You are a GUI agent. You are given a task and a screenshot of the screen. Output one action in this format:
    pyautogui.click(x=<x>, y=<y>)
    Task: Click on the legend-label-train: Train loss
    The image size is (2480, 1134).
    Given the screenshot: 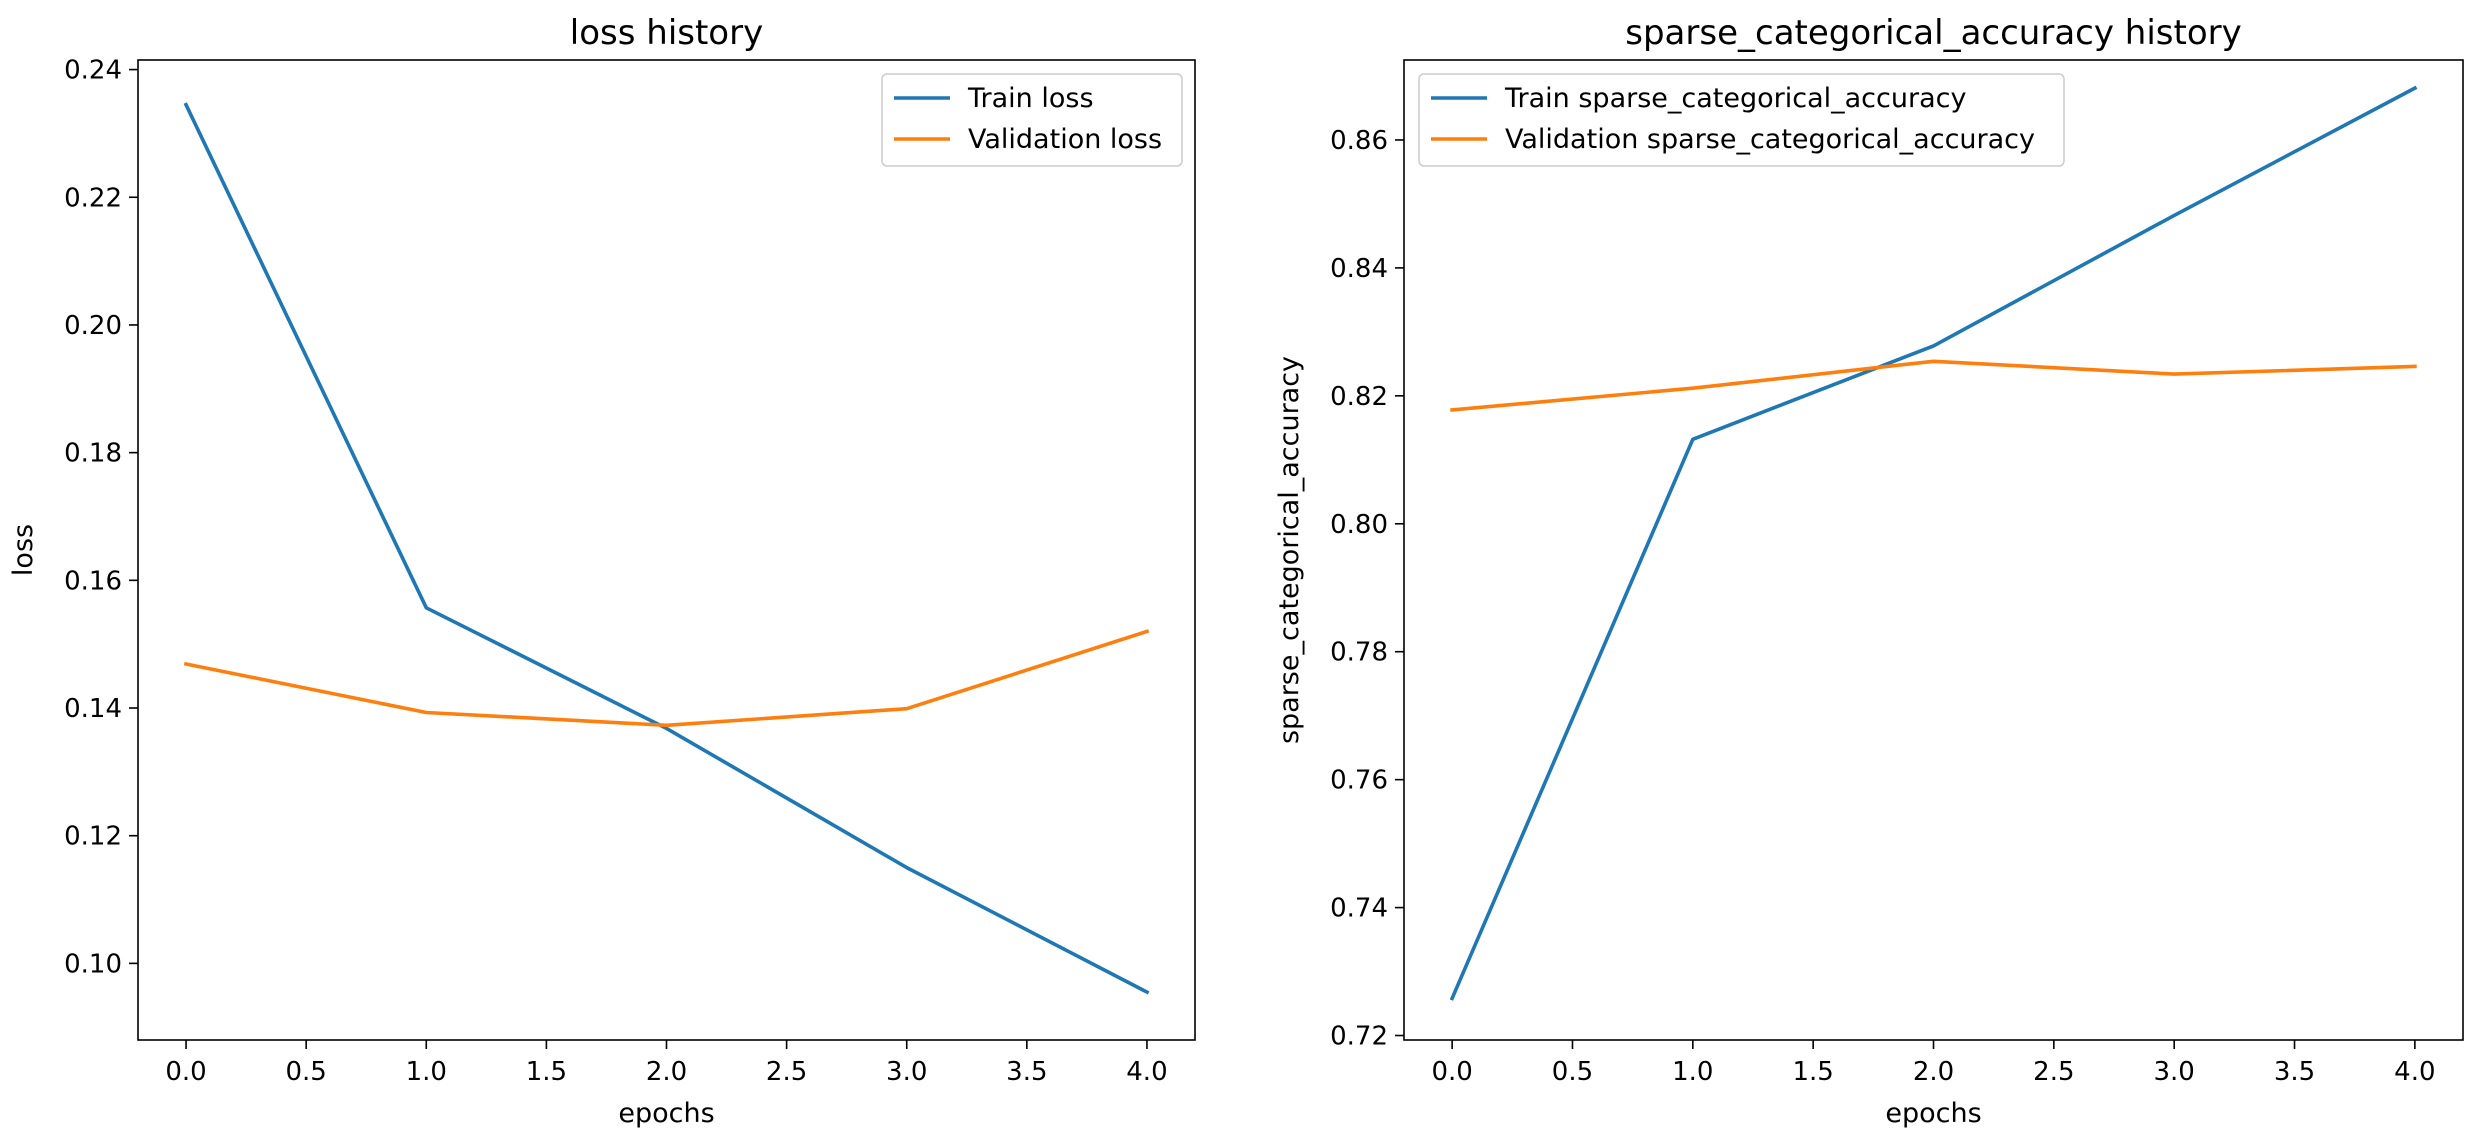 What is the action you would take?
    pyautogui.click(x=1030, y=98)
    